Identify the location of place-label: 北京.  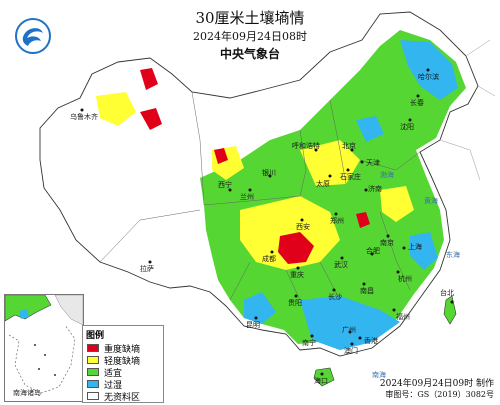
(349, 146).